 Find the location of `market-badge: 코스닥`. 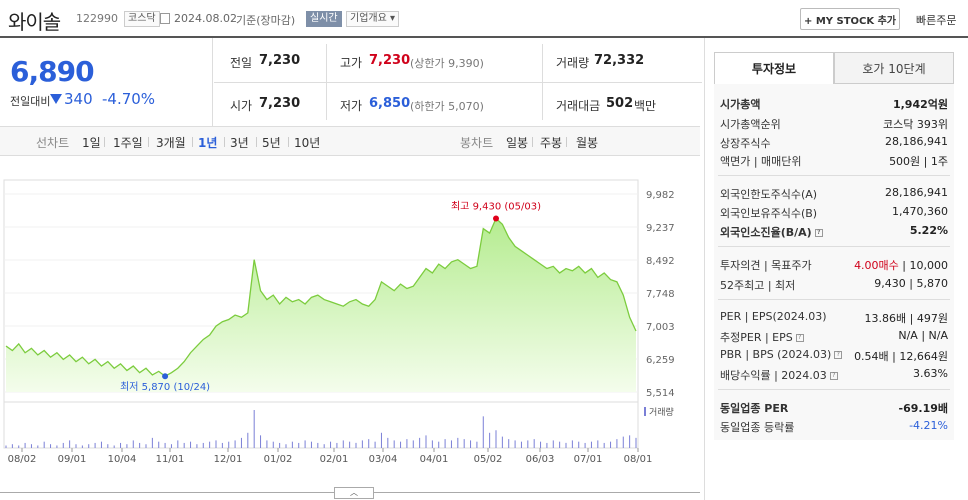

market-badge: 코스닥 is located at coordinates (142, 19).